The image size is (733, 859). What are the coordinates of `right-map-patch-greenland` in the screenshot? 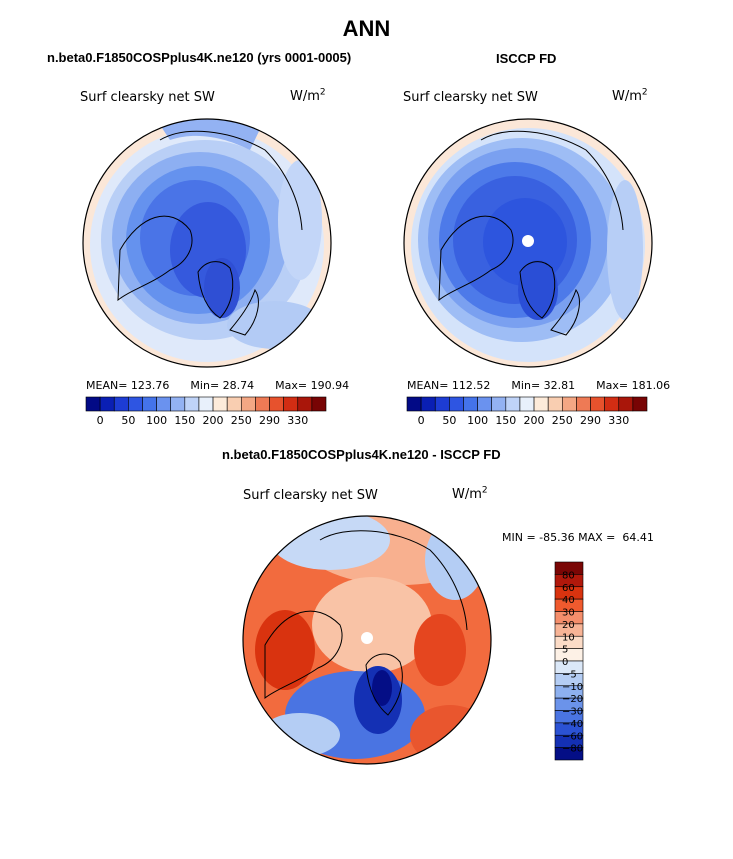 It's located at (538, 290).